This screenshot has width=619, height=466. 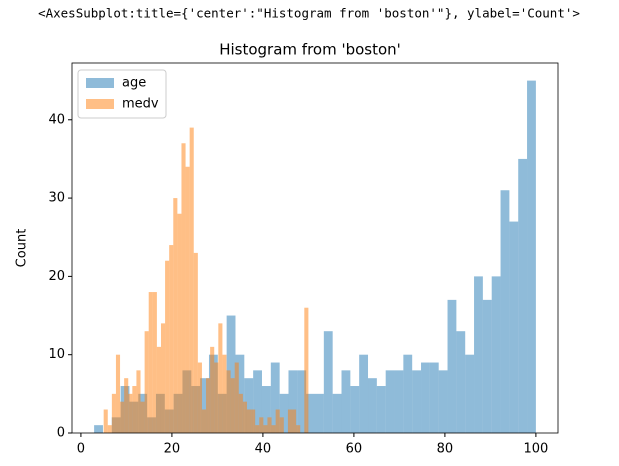 I want to click on y-tick-label: 40, so click(x=56, y=119).